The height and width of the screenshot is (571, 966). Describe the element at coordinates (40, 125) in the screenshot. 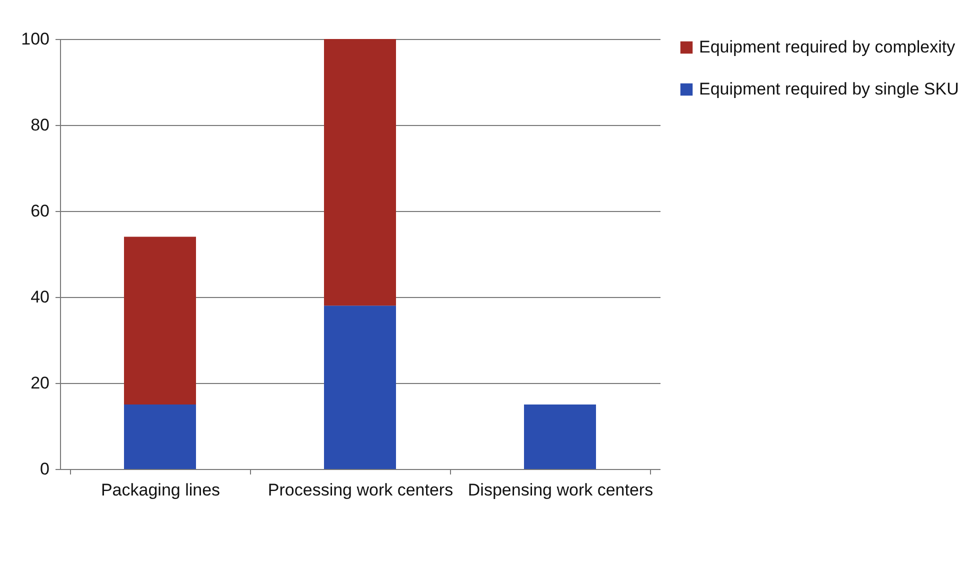

I see `y-tick-label: 80` at that location.